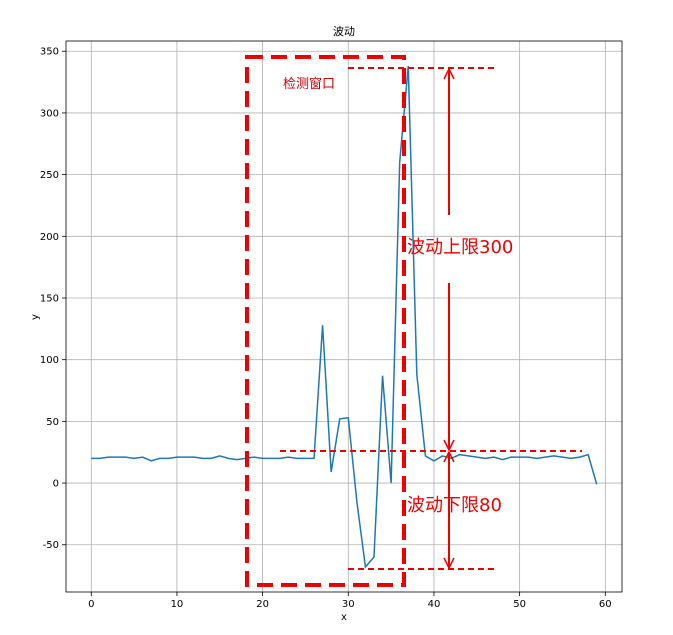 This screenshot has height=635, width=673. I want to click on annotation: 波动下限80, so click(454, 505).